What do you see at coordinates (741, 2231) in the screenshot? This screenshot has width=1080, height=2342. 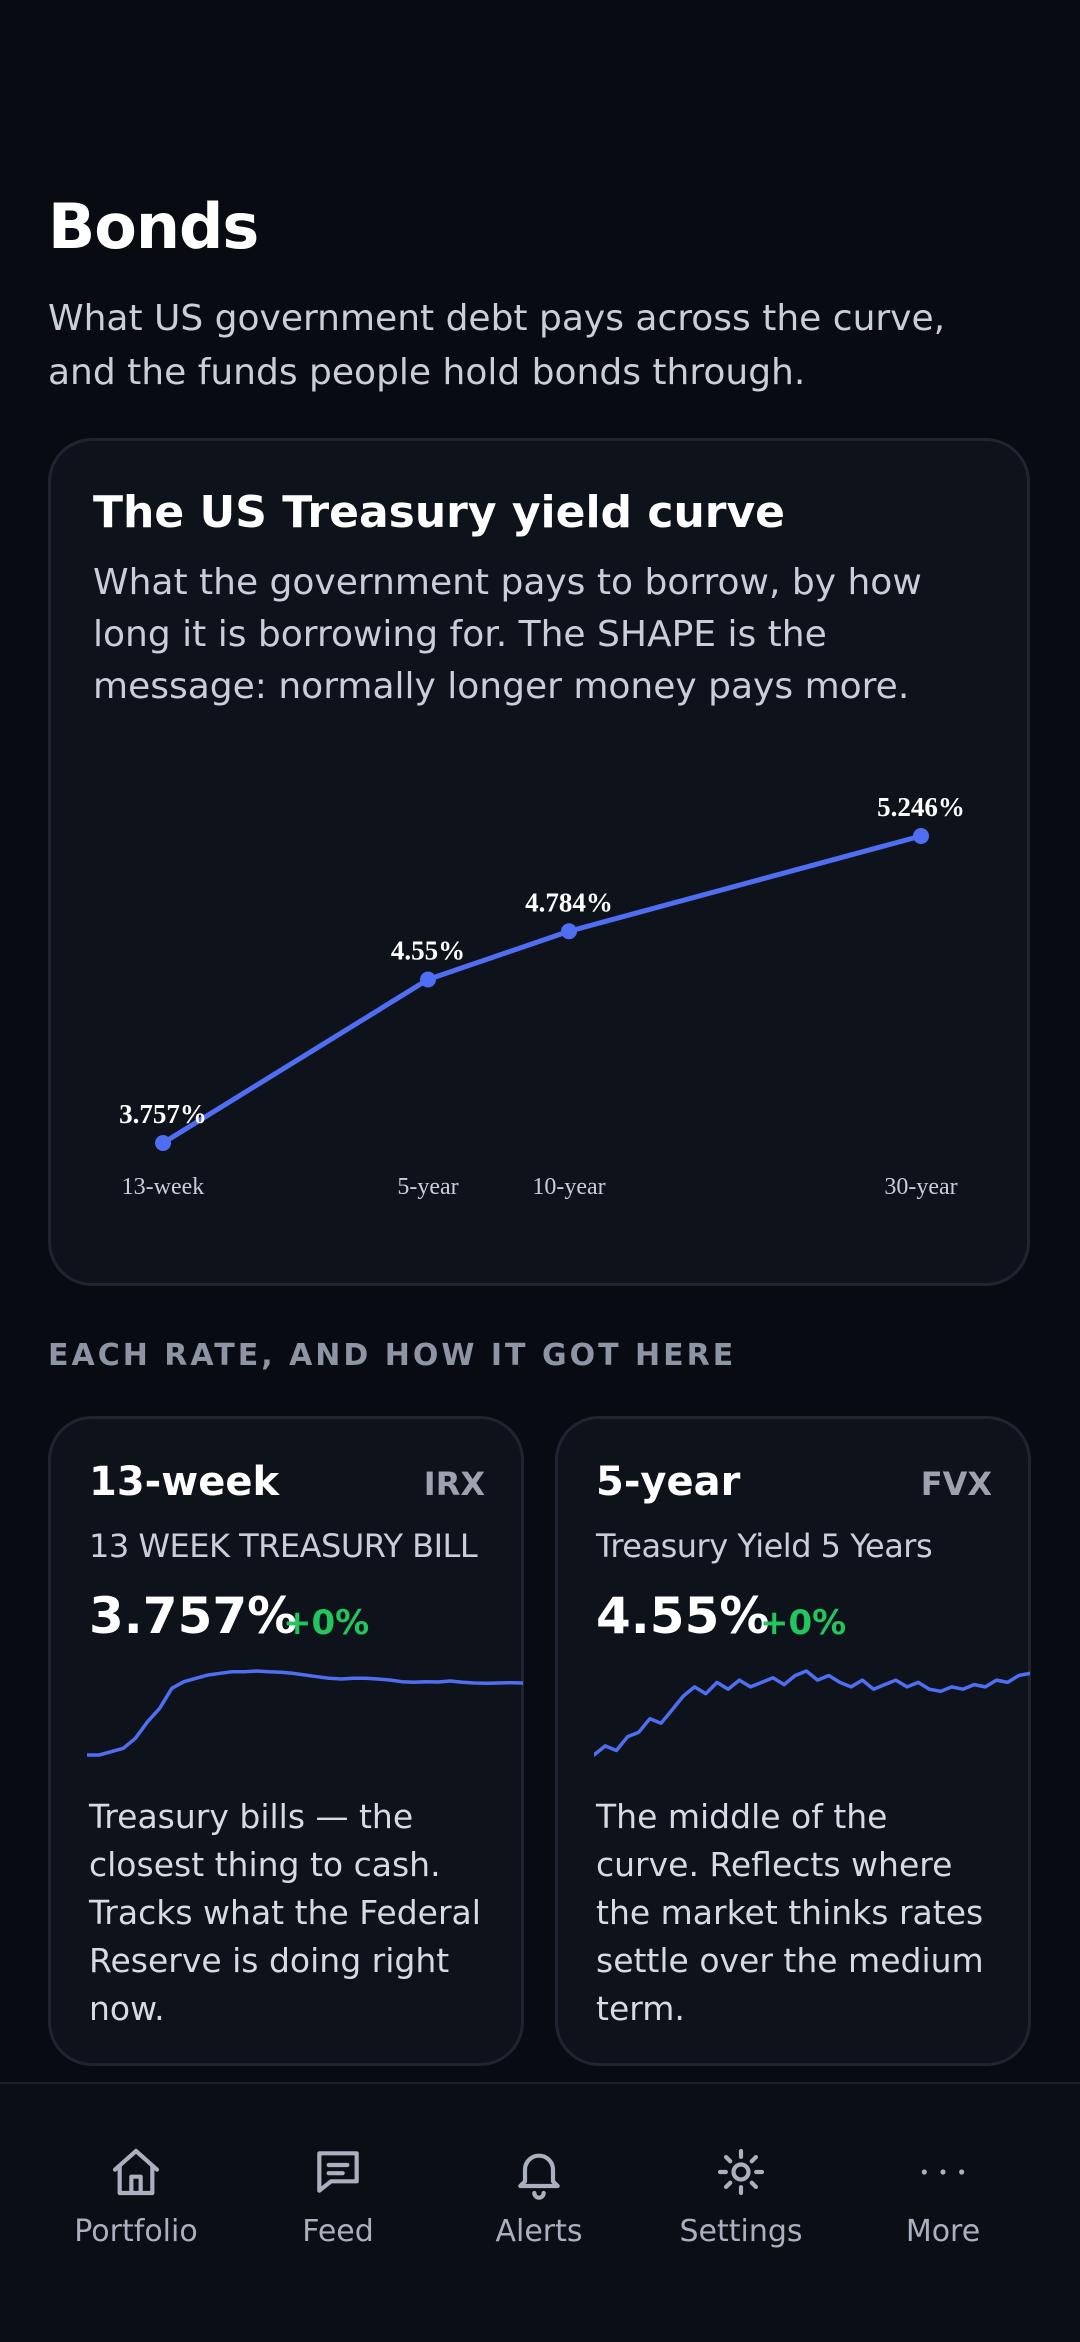 I see `nav-label: Settings` at bounding box center [741, 2231].